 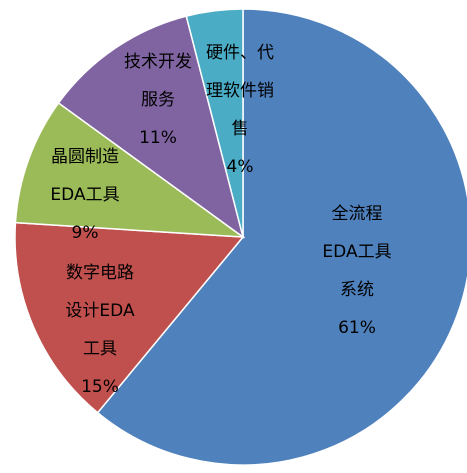 What do you see at coordinates (100, 311) in the screenshot?
I see `slice-label: 设计EDA` at bounding box center [100, 311].